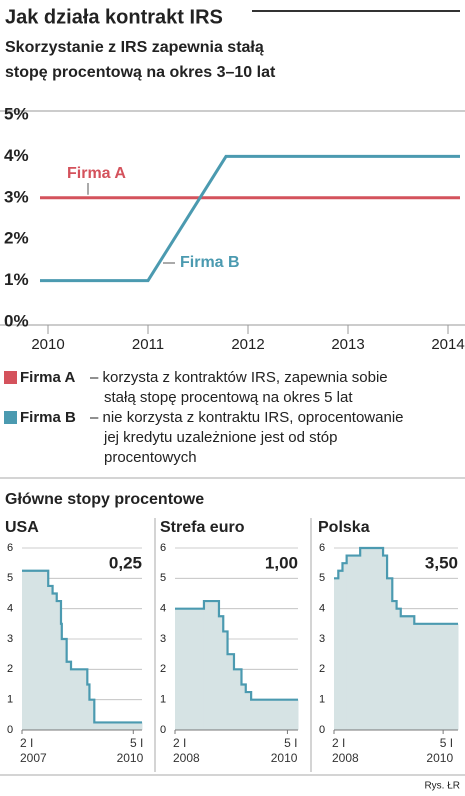  Describe the element at coordinates (16, 238) in the screenshot. I see `y-tick-label: 2%` at that location.